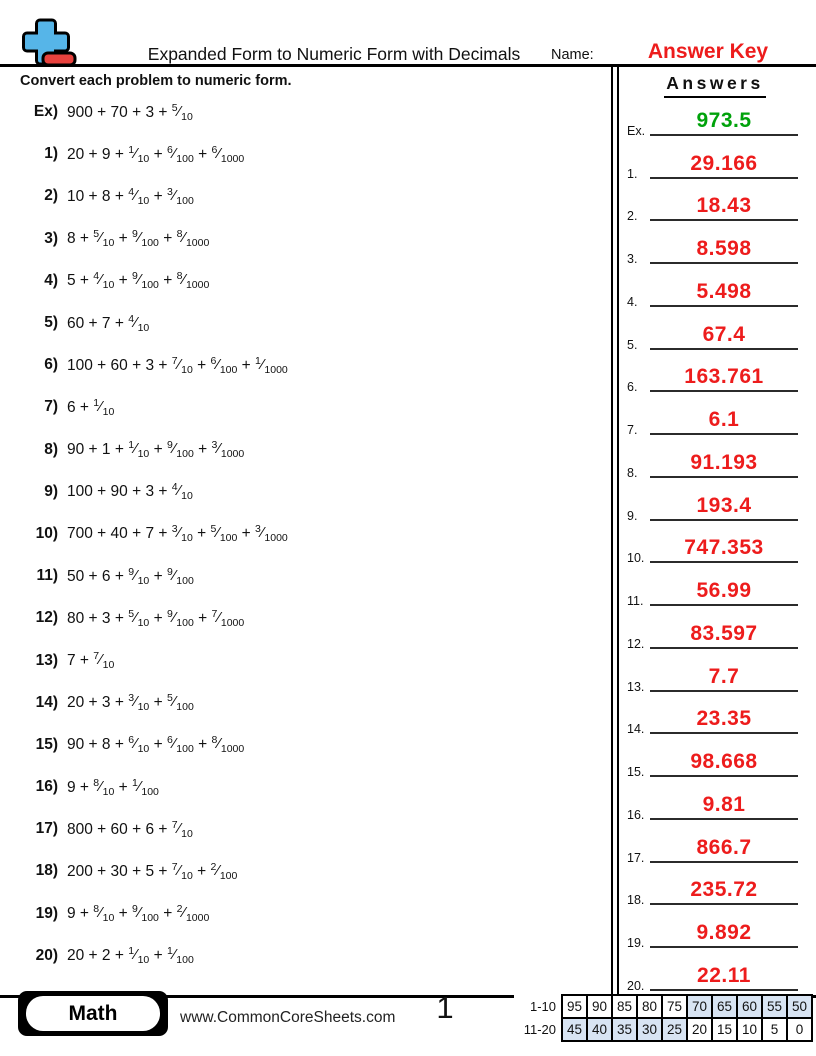 The height and width of the screenshot is (1056, 816). I want to click on answer-label: 16., so click(636, 814).